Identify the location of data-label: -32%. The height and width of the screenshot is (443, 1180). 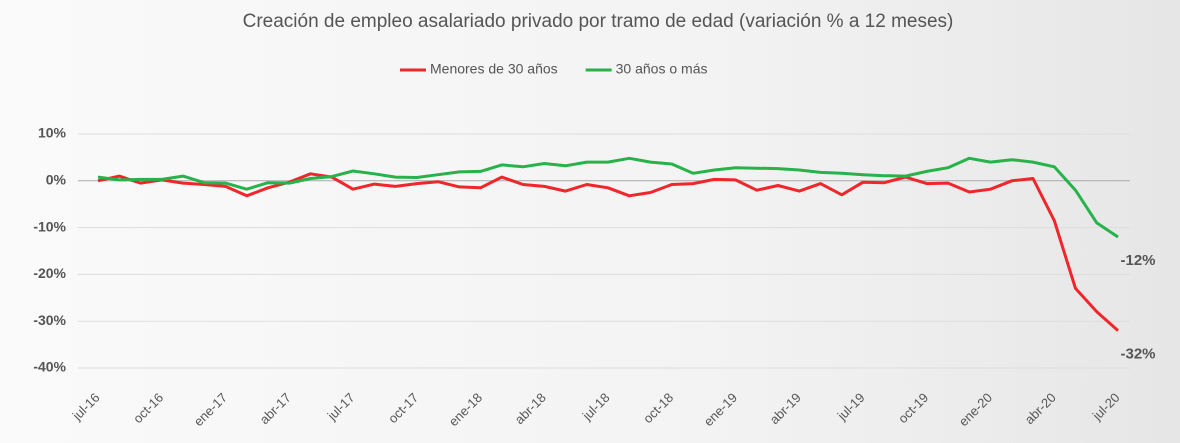
(1137, 354).